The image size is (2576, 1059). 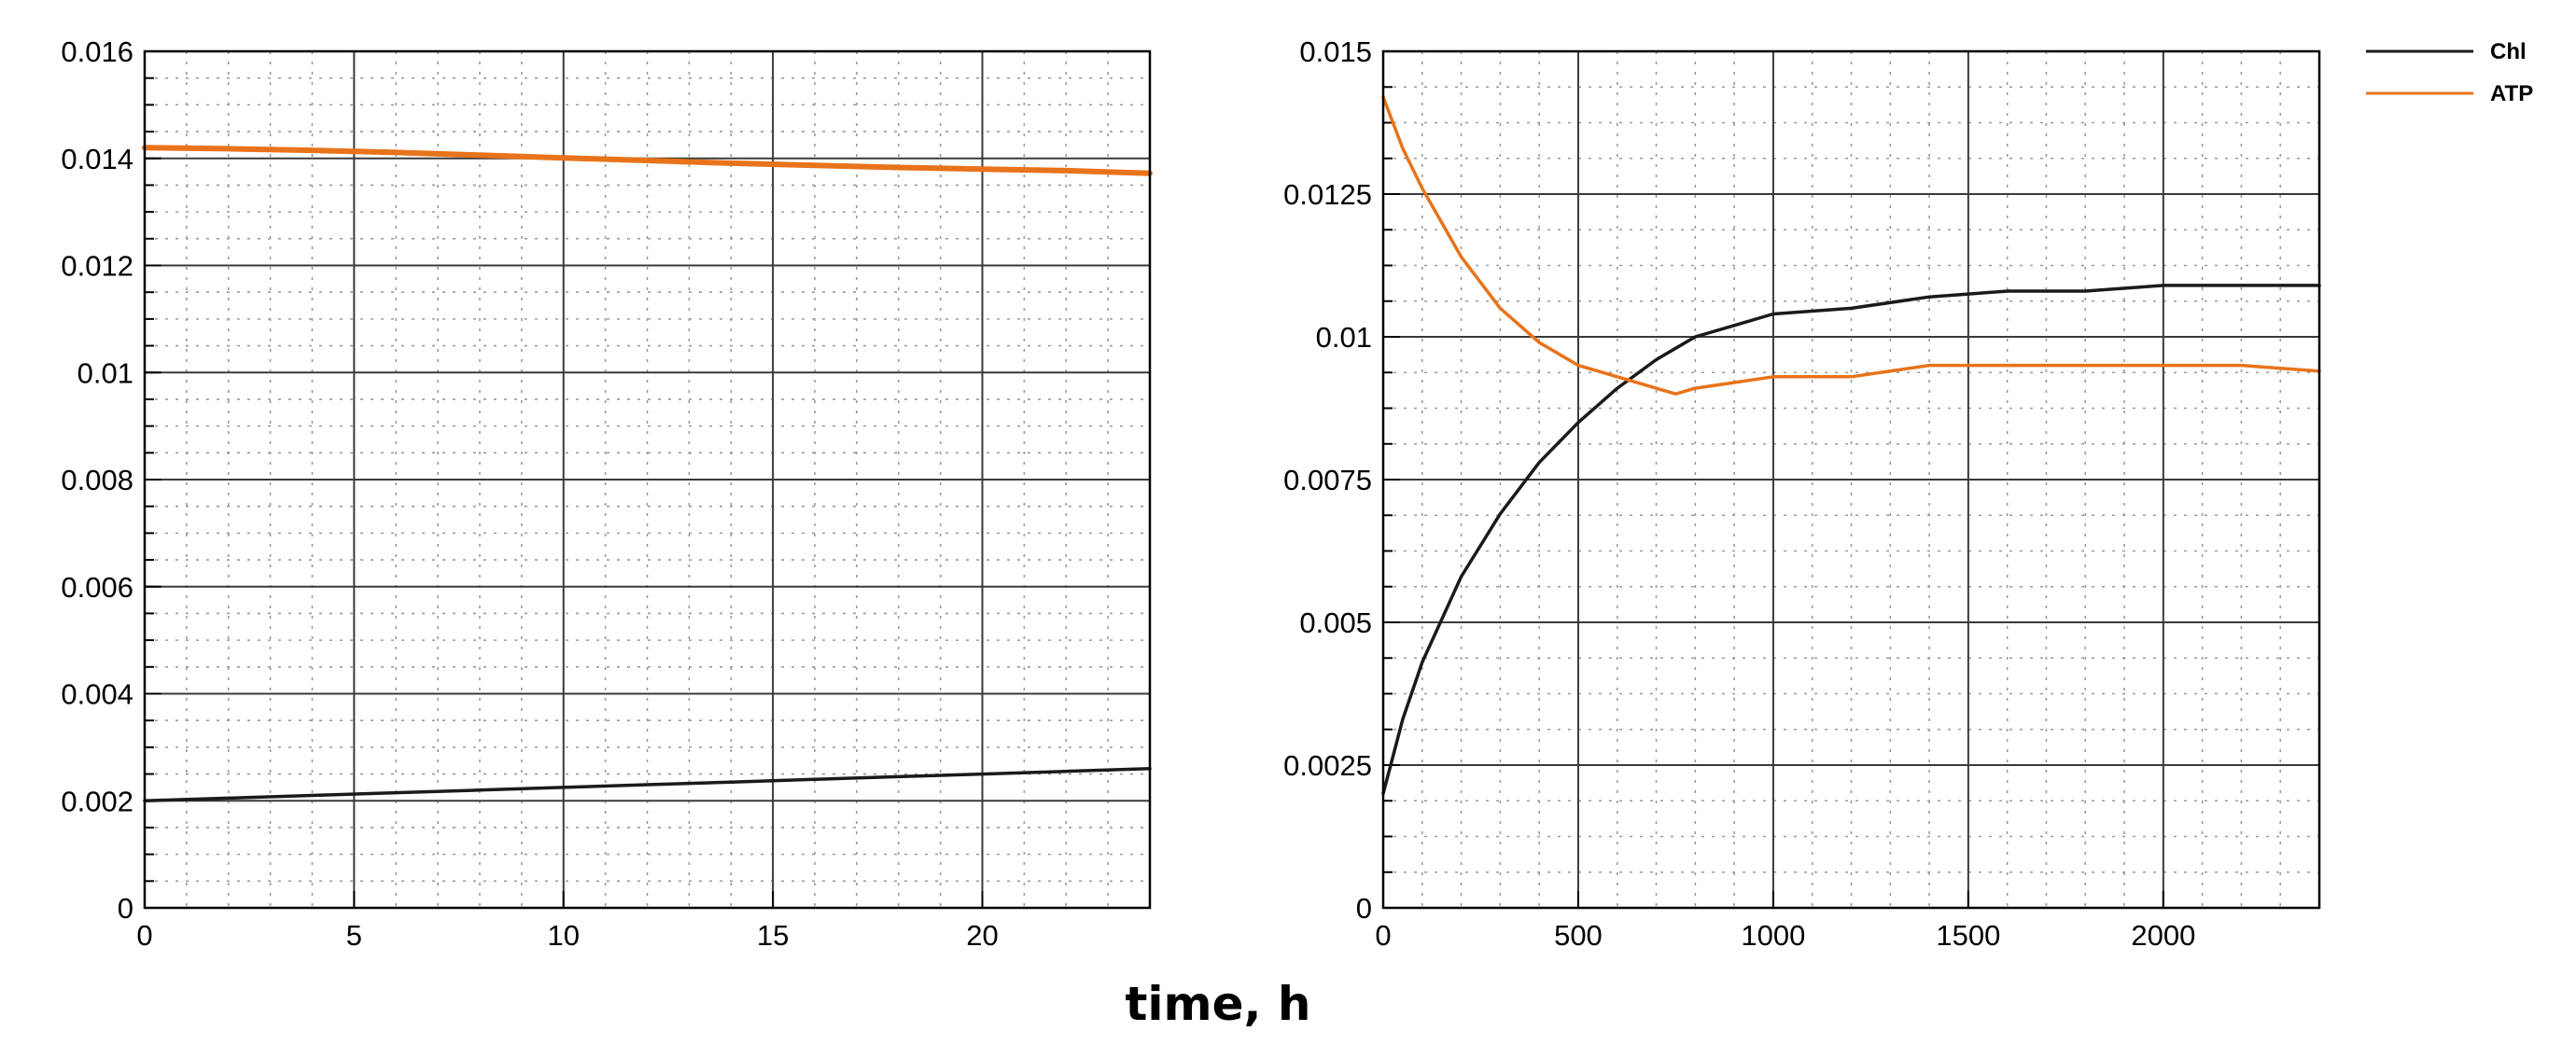 I want to click on left-xtick-label: 0, so click(x=144, y=935).